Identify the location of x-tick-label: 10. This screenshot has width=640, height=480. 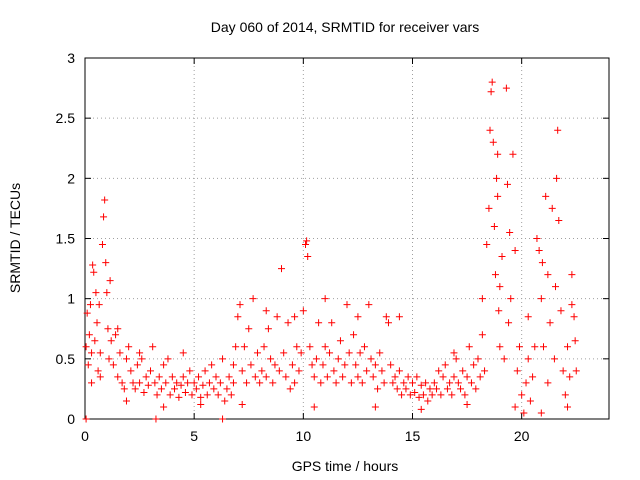
(304, 436).